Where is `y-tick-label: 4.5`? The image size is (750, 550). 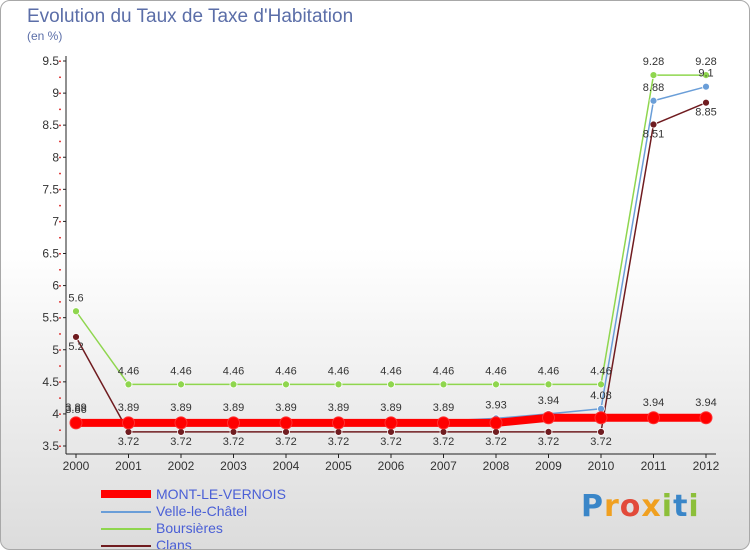 y-tick-label: 4.5 is located at coordinates (50, 382).